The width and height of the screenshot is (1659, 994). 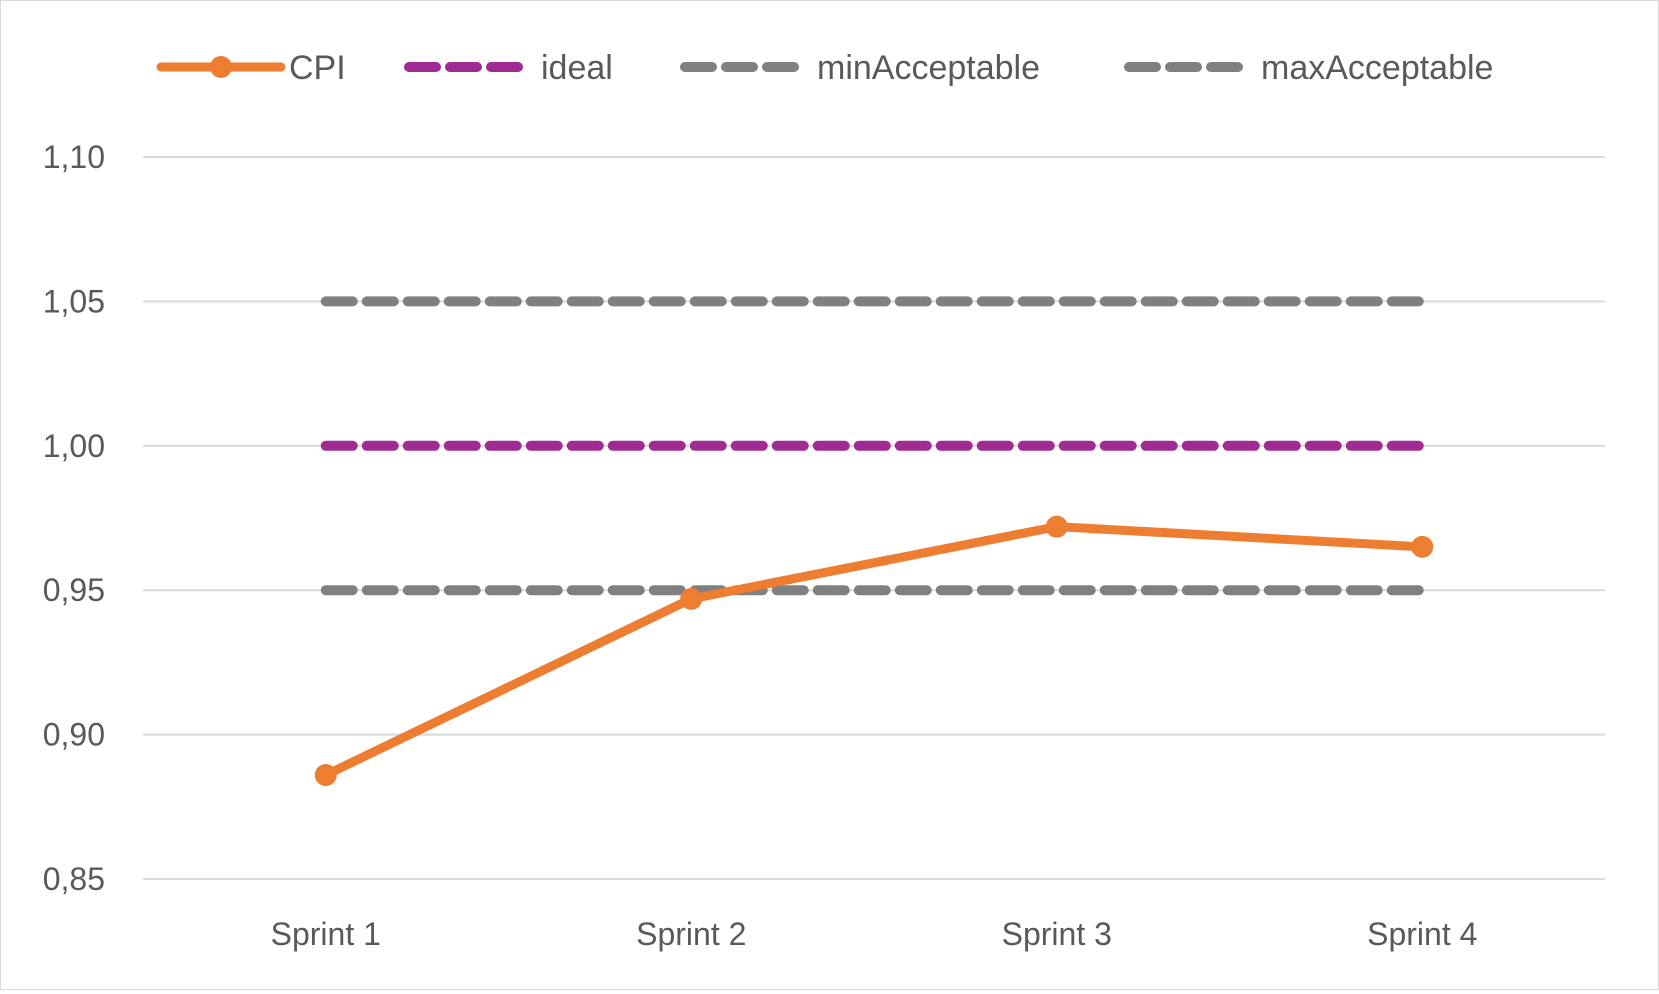 What do you see at coordinates (221, 67) in the screenshot?
I see `legend-marker` at bounding box center [221, 67].